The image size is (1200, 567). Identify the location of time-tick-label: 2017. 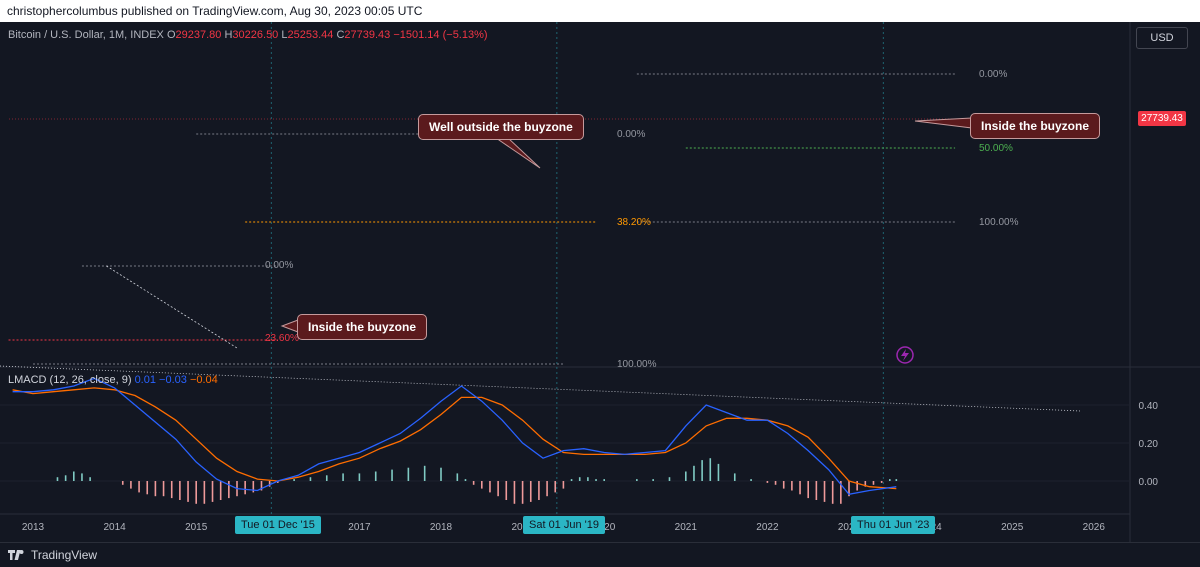
(359, 527).